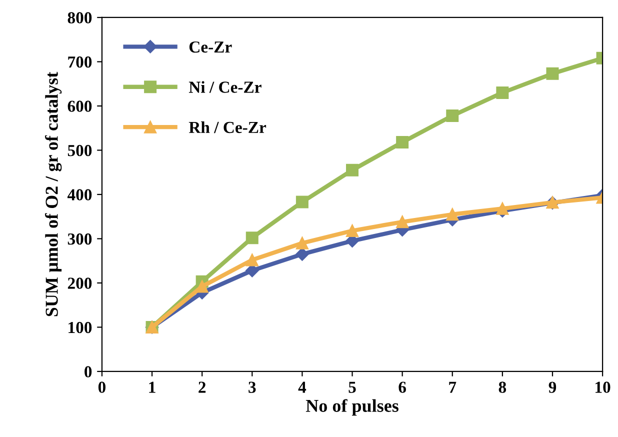 Image resolution: width=618 pixels, height=437 pixels. What do you see at coordinates (80, 18) in the screenshot?
I see `y-tick-label: 800` at bounding box center [80, 18].